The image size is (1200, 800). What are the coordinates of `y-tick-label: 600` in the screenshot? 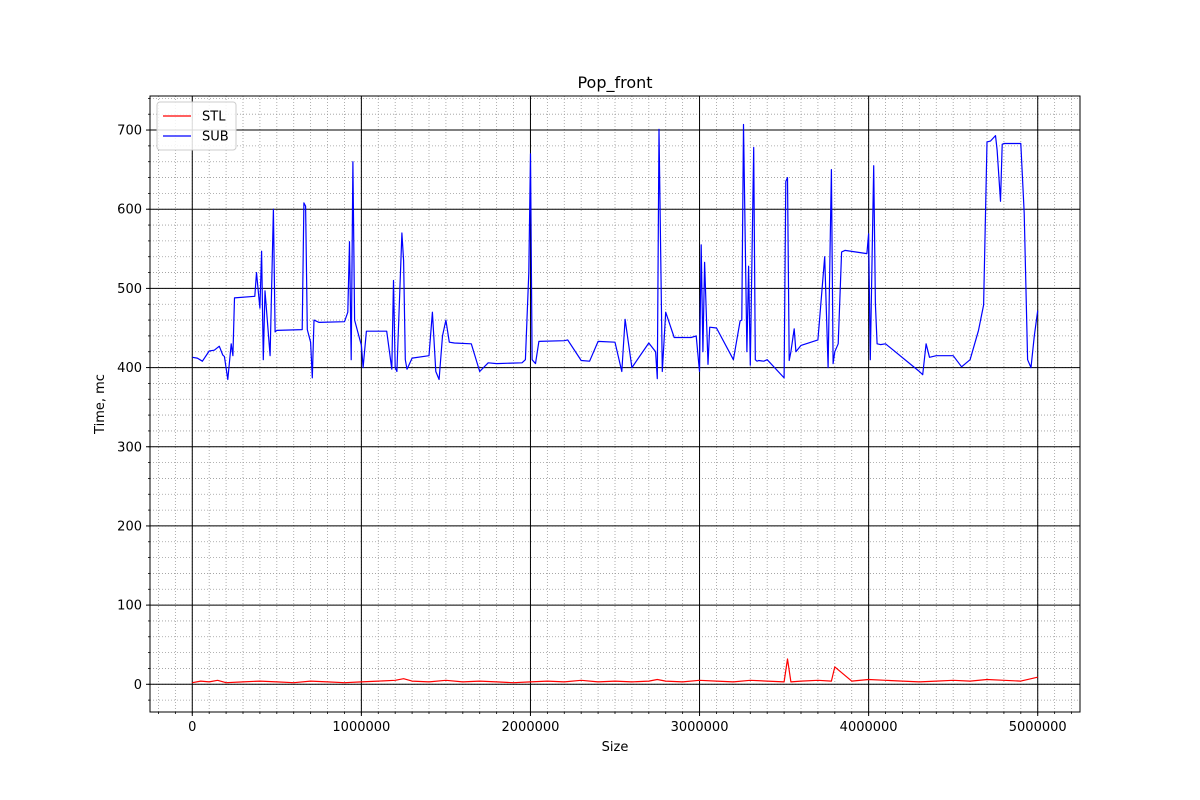 It's located at (129, 210).